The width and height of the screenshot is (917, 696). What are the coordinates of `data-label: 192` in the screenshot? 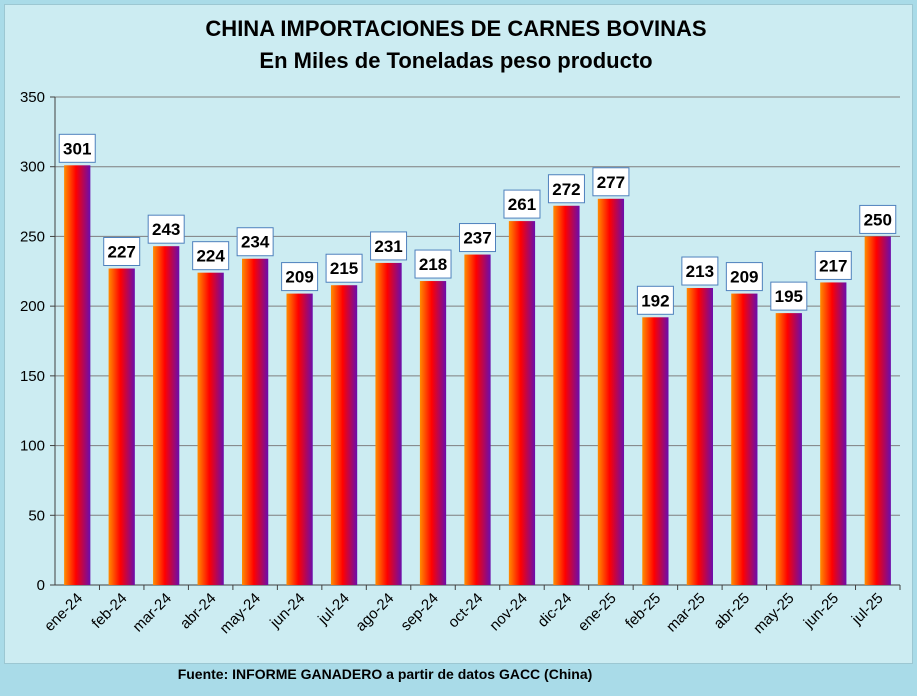 It's located at (655, 300).